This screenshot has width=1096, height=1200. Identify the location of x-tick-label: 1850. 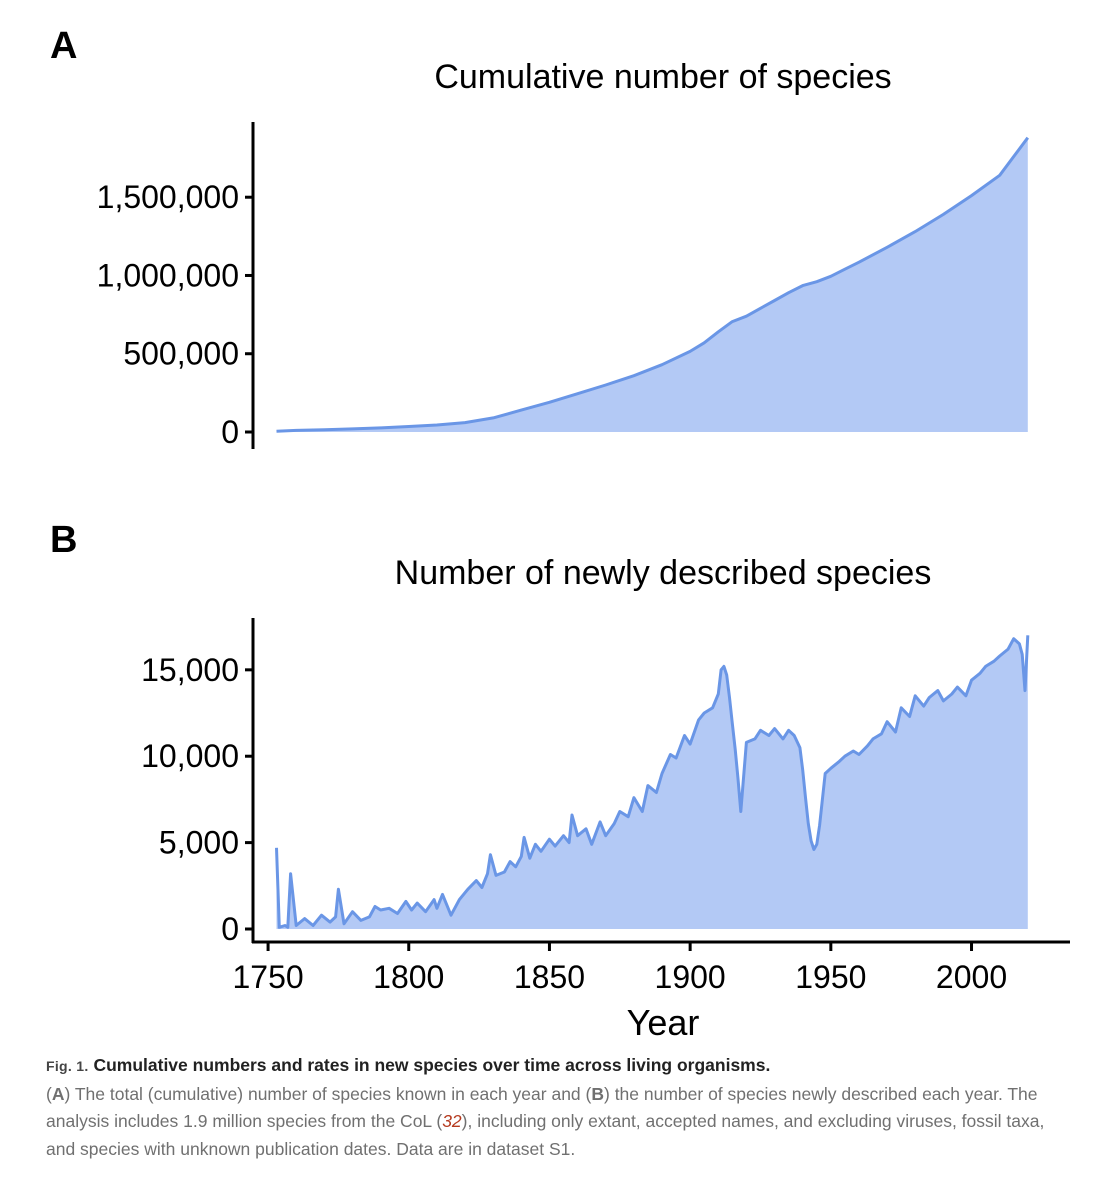
(549, 977).